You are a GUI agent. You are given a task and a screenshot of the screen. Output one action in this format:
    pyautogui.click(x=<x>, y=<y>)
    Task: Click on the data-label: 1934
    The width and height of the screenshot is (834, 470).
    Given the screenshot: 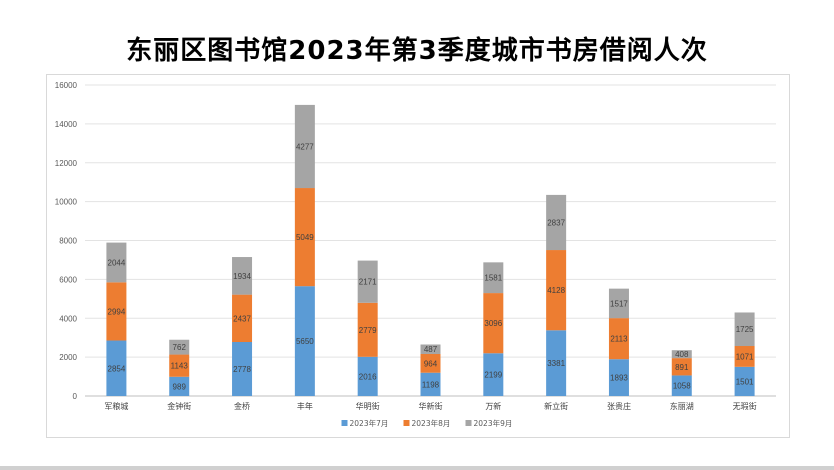 What is the action you would take?
    pyautogui.click(x=242, y=276)
    